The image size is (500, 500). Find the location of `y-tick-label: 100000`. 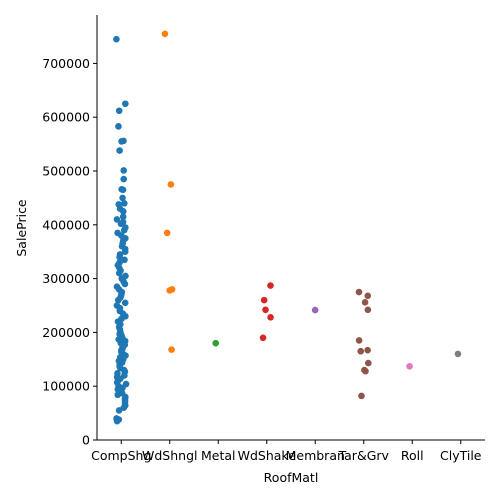

y-tick-label: 100000 is located at coordinates (66, 386).